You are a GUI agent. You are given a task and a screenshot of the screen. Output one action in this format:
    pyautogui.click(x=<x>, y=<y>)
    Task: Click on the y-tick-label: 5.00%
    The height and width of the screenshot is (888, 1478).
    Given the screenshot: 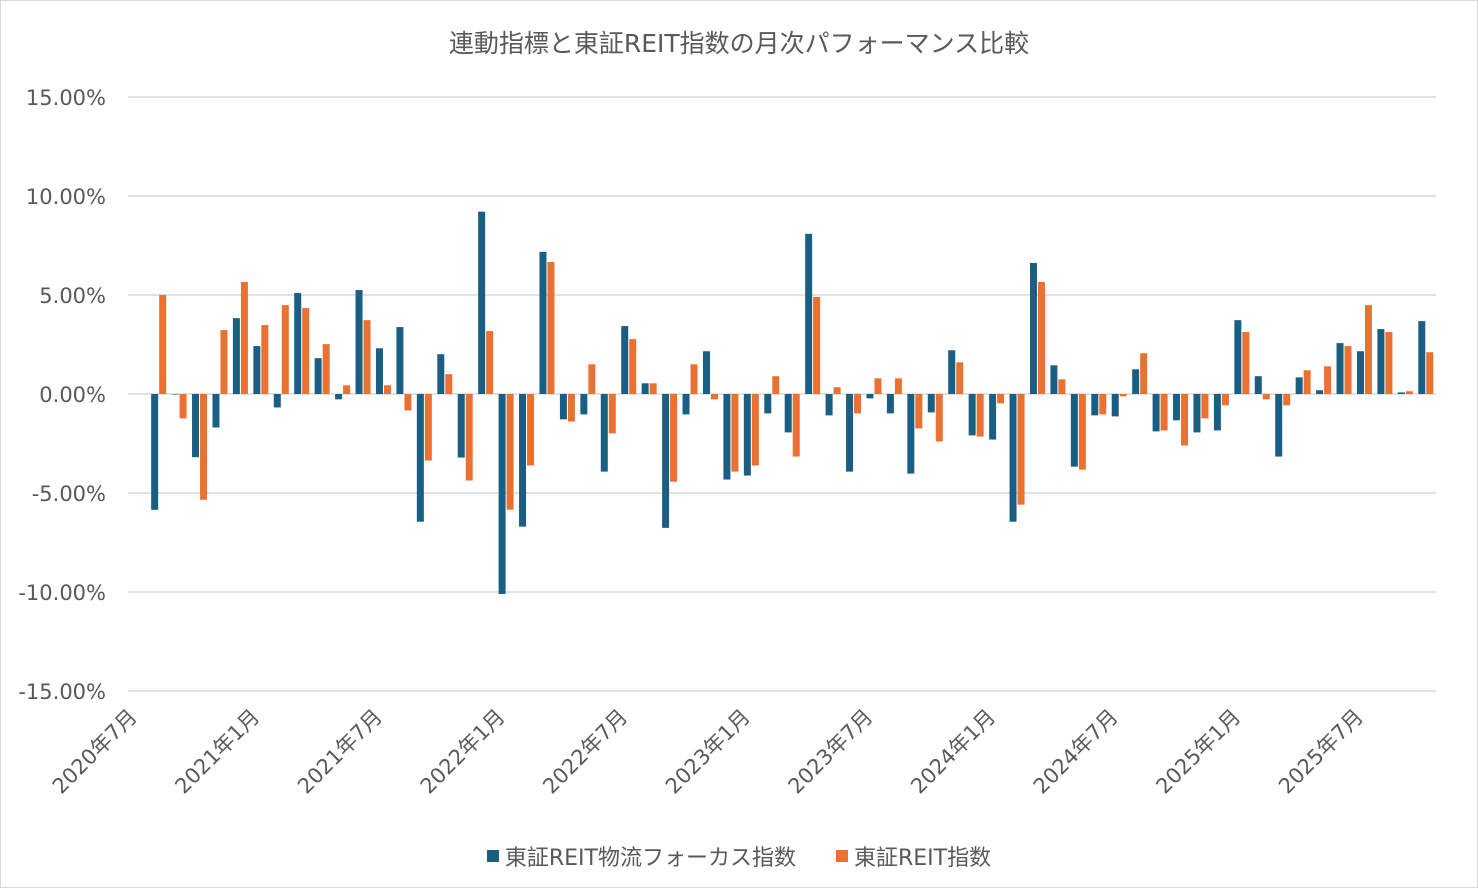 What is the action you would take?
    pyautogui.click(x=72, y=296)
    